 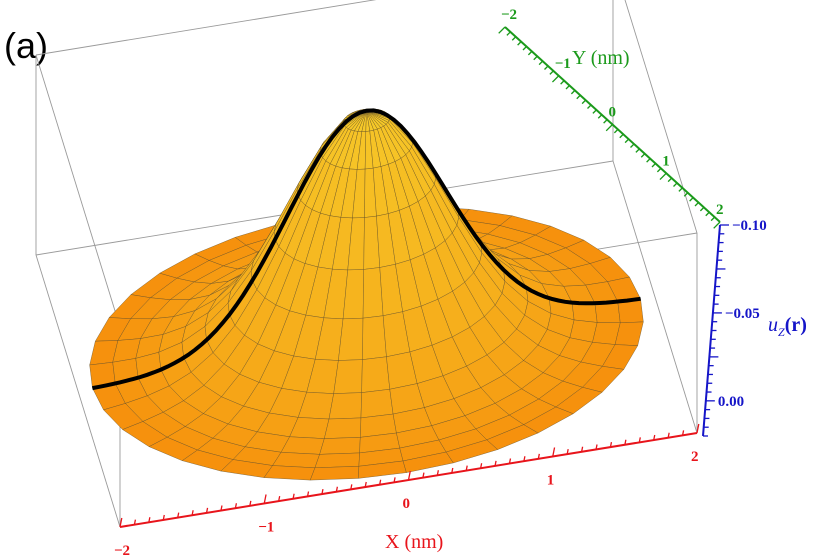 What do you see at coordinates (122, 551) in the screenshot?
I see `x-tick-label: −2` at bounding box center [122, 551].